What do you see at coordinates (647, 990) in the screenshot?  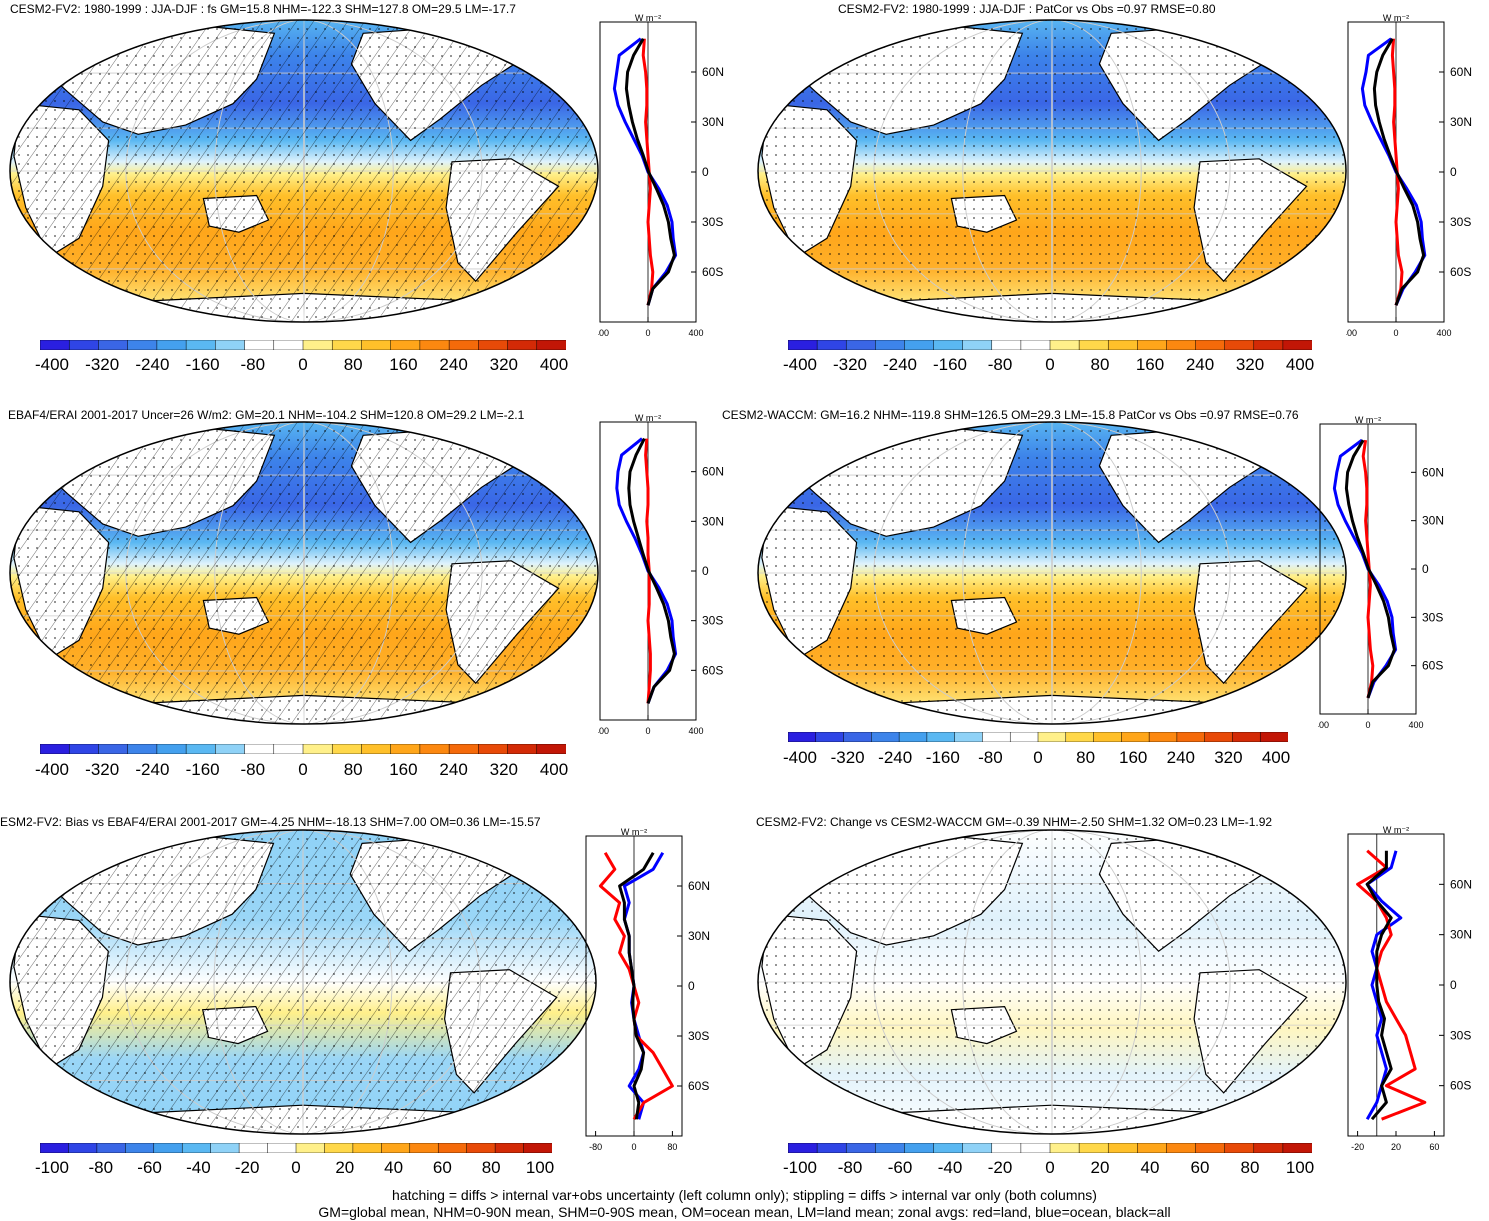 I see `zonal-profile-panel-5: W m⁻² 60N 30N 0 30S 60S -80 0 80` at bounding box center [647, 990].